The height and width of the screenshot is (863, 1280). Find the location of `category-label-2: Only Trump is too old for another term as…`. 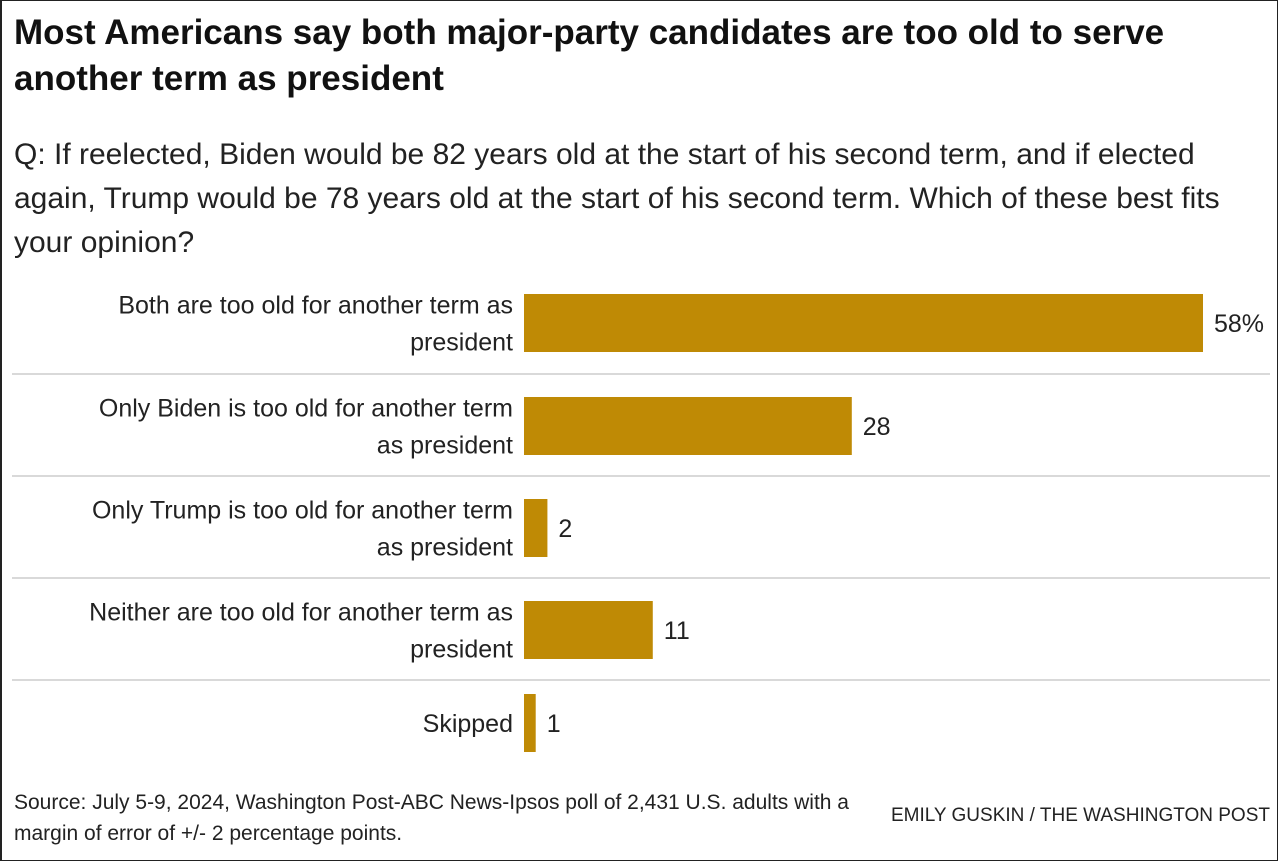

category-label-2: Only Trump is too old for another term as… is located at coordinates (302, 529).